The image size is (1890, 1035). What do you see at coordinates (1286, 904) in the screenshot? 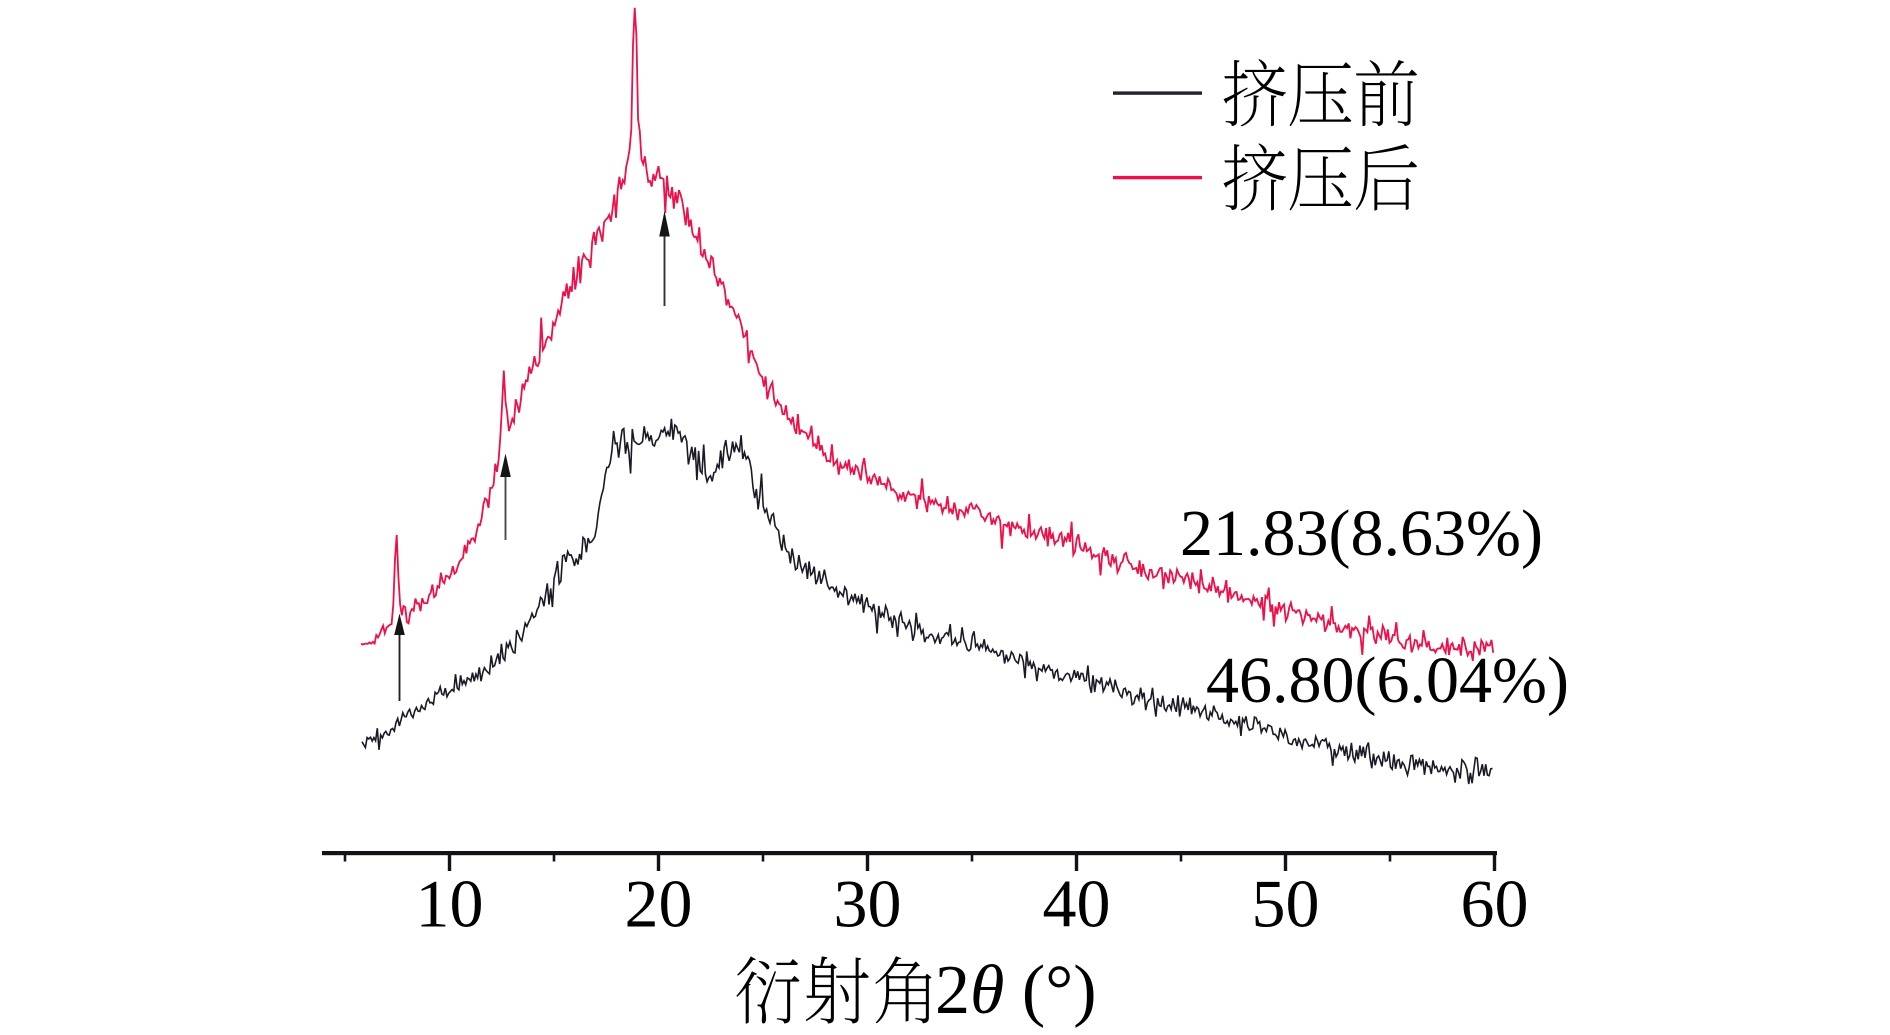
I see `svg-text: 50` at bounding box center [1286, 904].